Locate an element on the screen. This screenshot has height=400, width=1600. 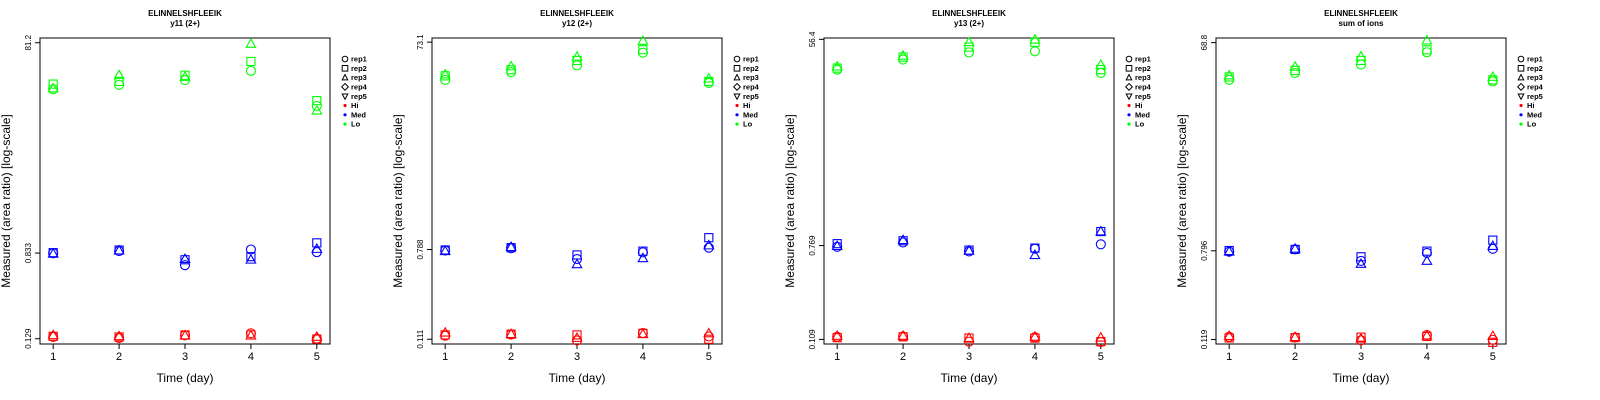
plot-frame is located at coordinates (577, 191).